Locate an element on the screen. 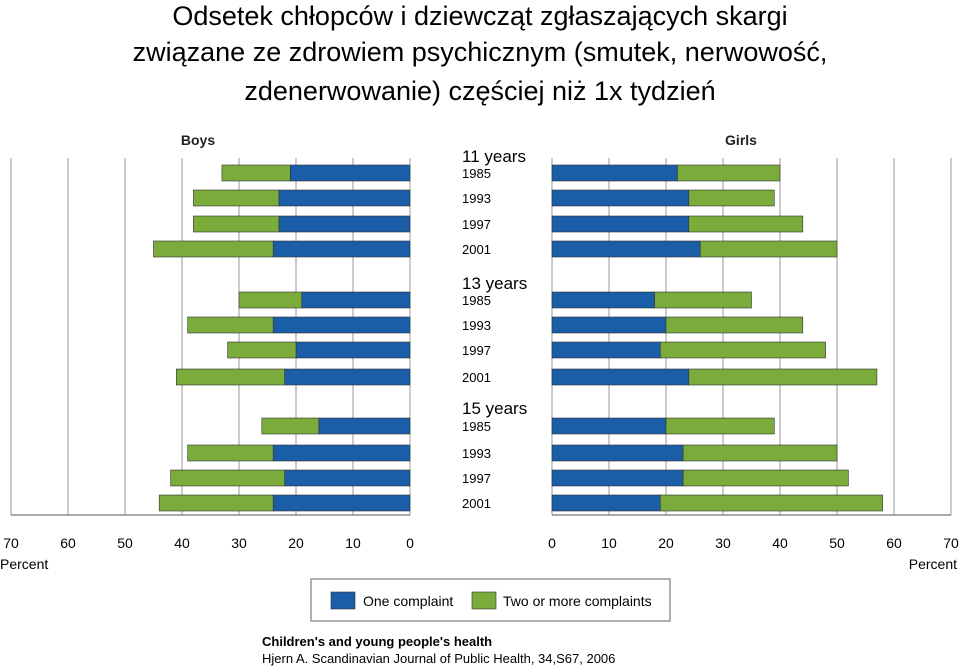 The width and height of the screenshot is (960, 666). x-tick-label-girls: 60 is located at coordinates (894, 543).